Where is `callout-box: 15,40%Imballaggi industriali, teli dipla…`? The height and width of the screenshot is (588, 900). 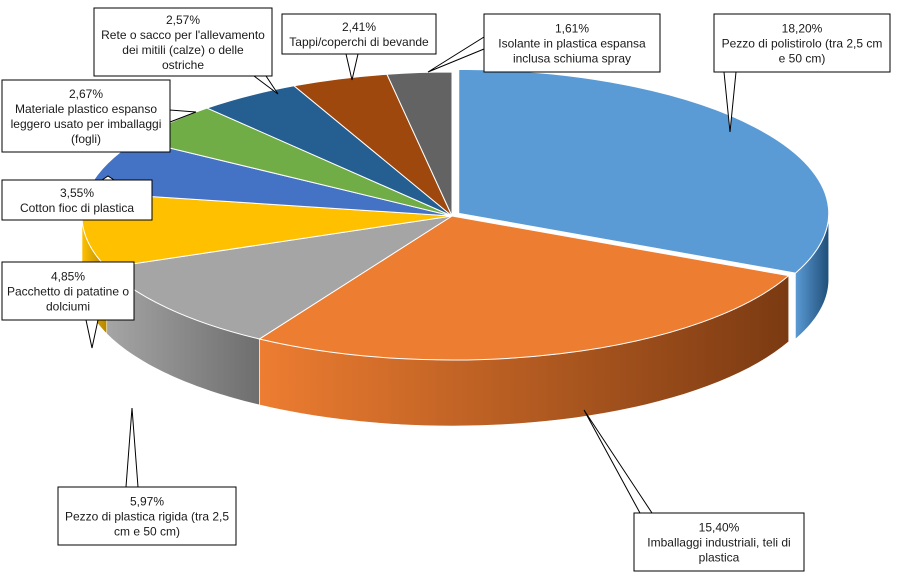 callout-box: 15,40%Imballaggi industriali, teli dipla… is located at coordinates (719, 542).